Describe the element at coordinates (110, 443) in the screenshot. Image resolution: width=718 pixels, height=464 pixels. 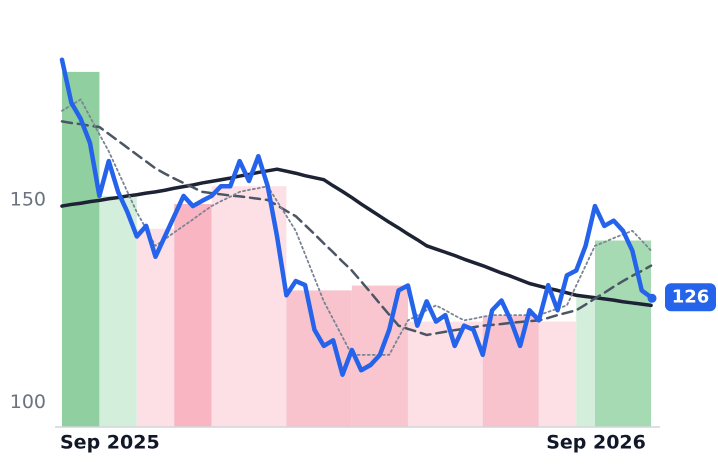
I see `x-tick-label: Sep 2025` at that location.